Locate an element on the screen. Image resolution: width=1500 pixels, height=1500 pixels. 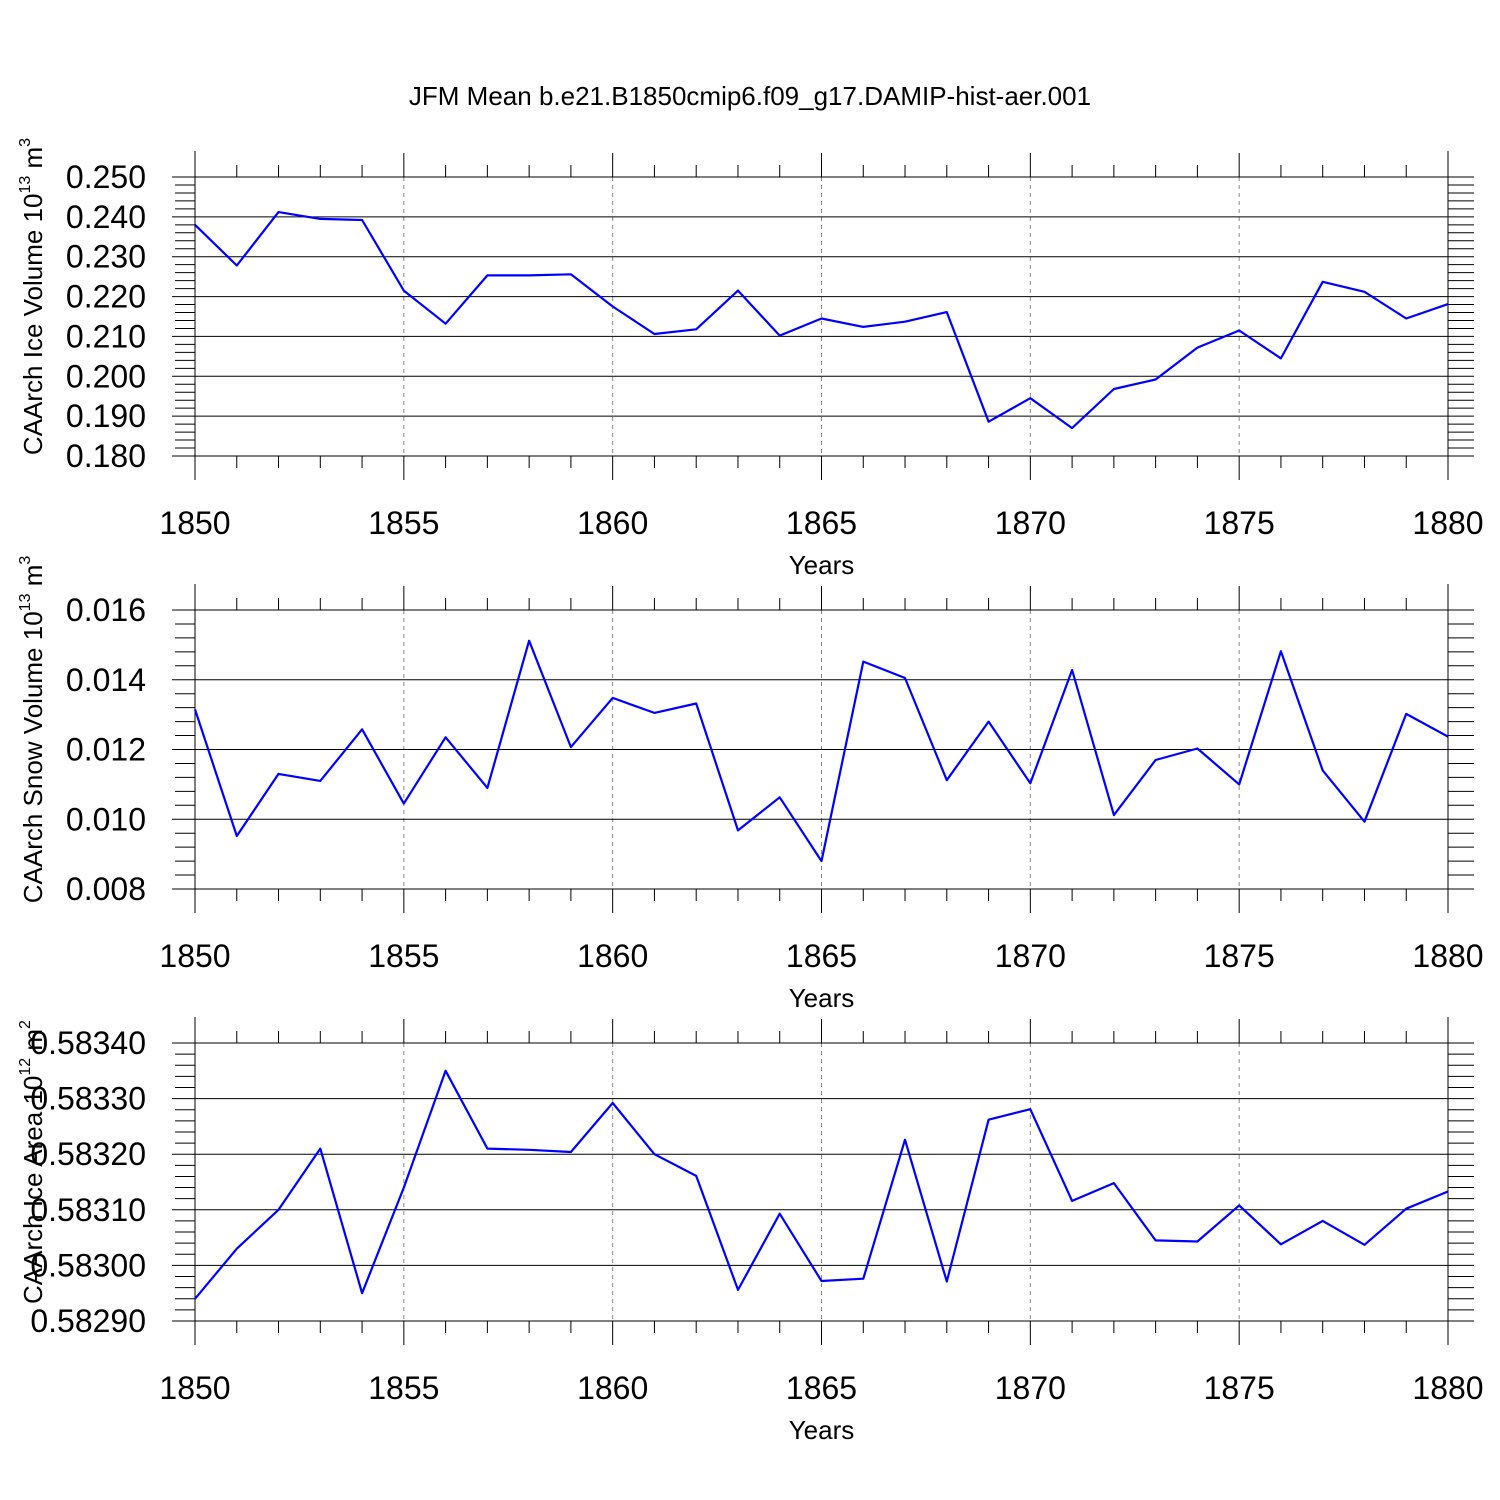
y-tick-label: 0.220 is located at coordinates (106, 297).